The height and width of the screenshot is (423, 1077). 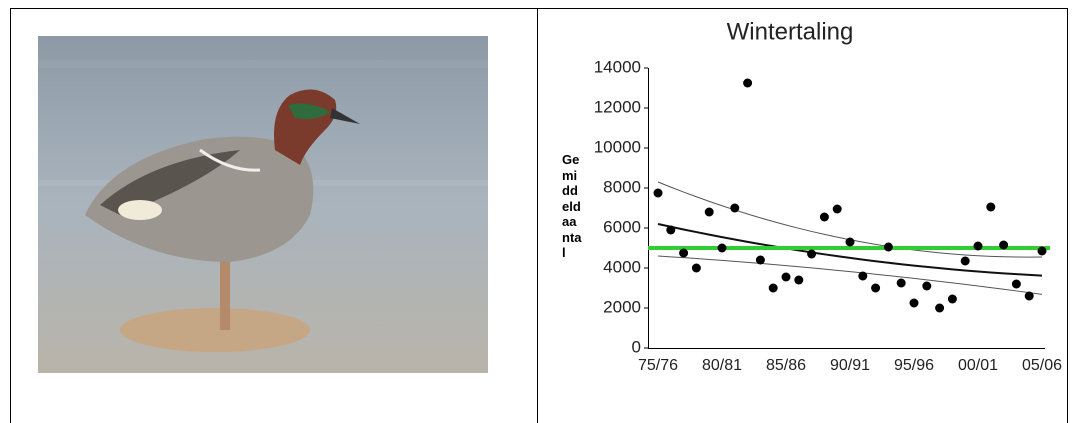 What do you see at coordinates (790, 31) in the screenshot?
I see `chart-title: Wintertaling` at bounding box center [790, 31].